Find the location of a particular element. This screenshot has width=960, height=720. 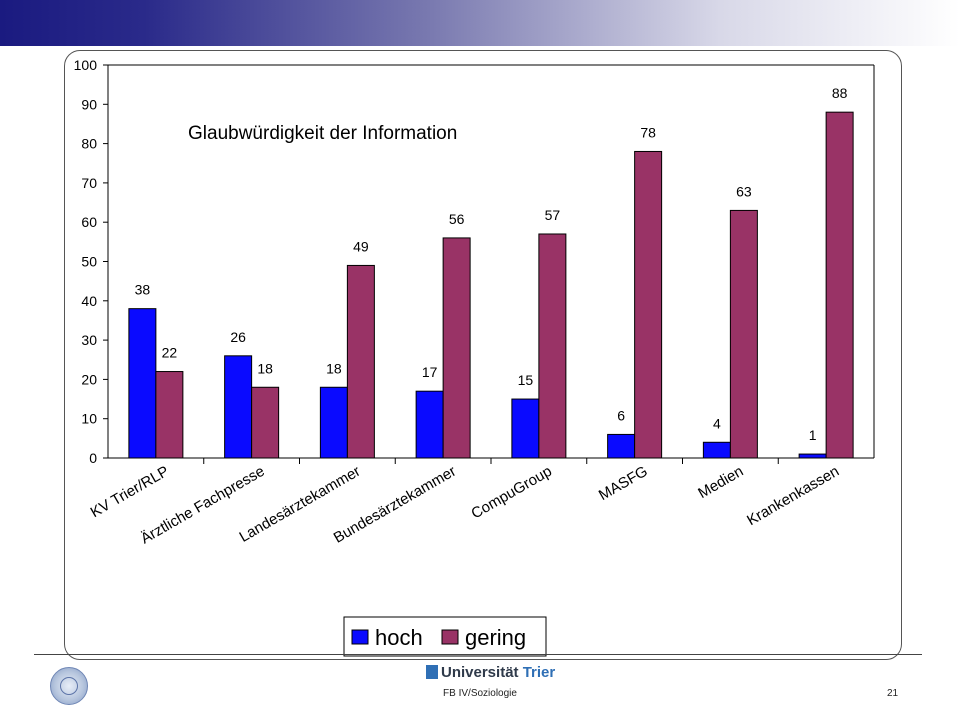

y-tick-label: 70 is located at coordinates (89, 183).